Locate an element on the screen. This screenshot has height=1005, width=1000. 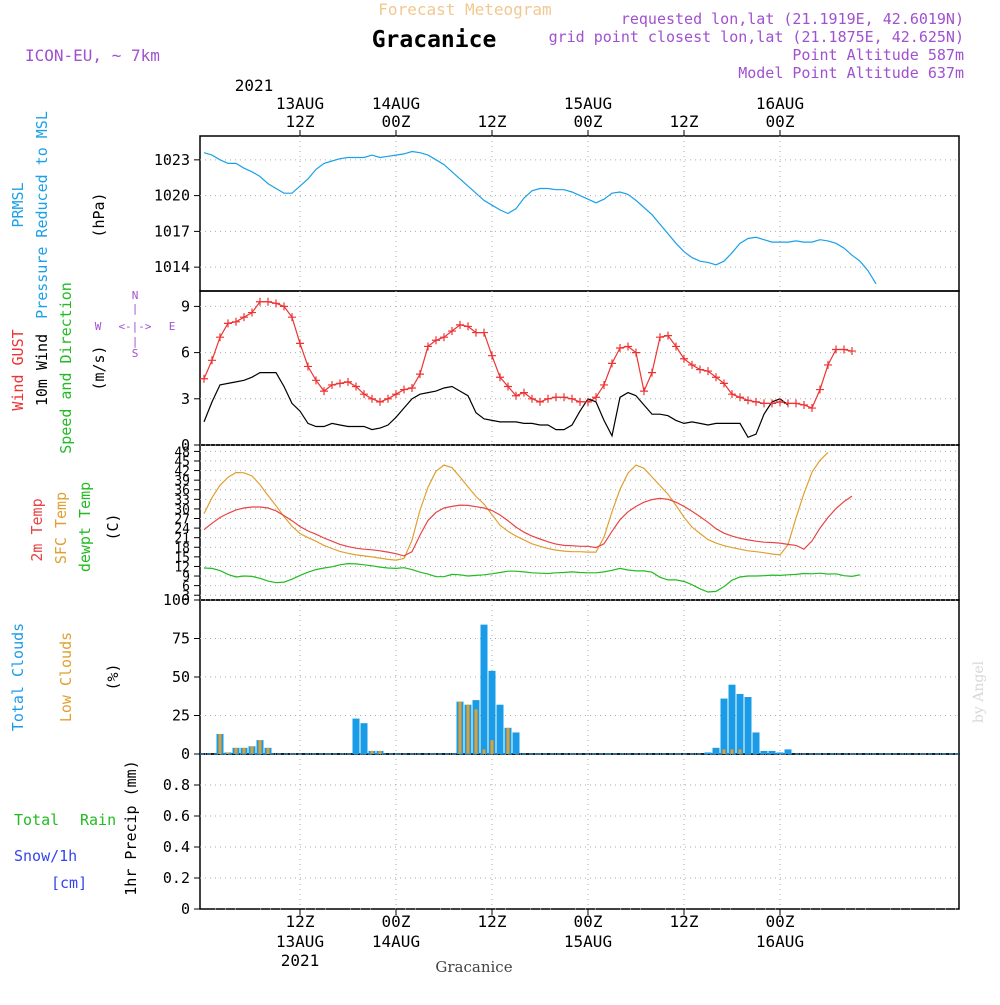
bottom-date-label: 15AUG is located at coordinates (588, 941).